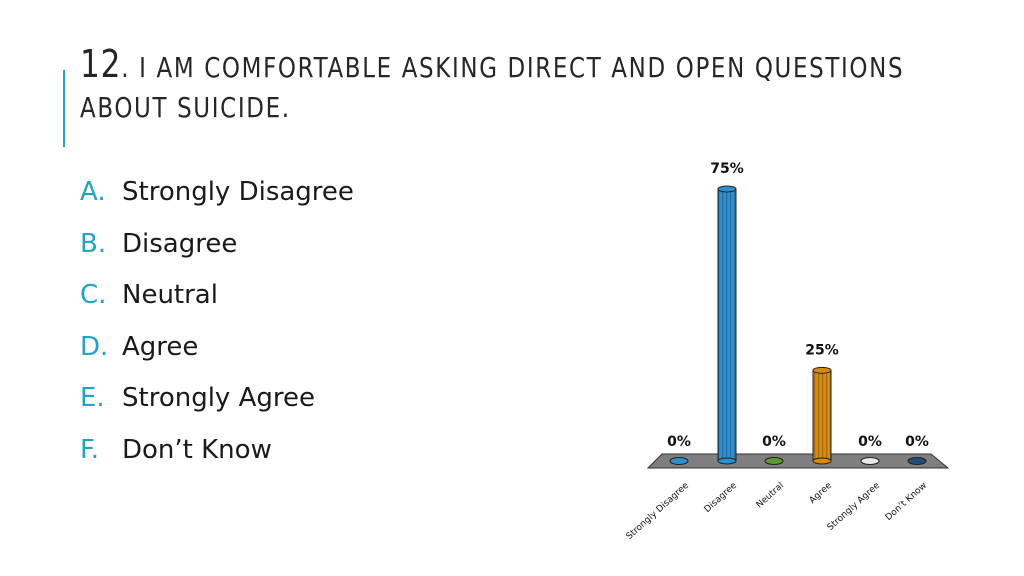 This screenshot has height=576, width=1024. What do you see at coordinates (238, 192) in the screenshot?
I see `option-label: Strongly Disagree` at bounding box center [238, 192].